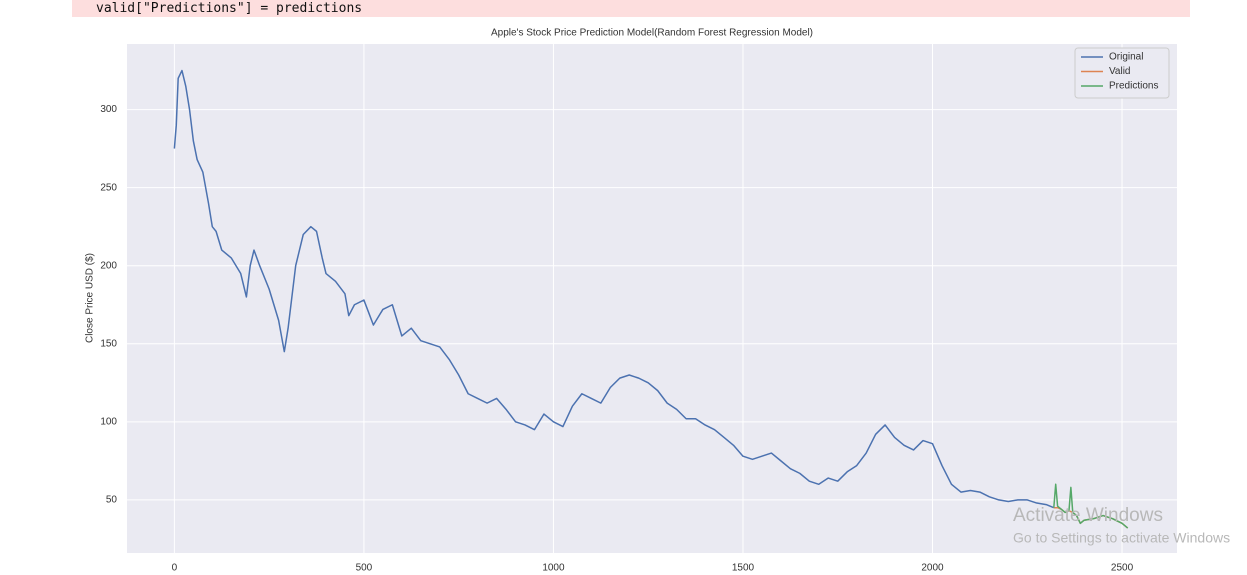  I want to click on x-tick-label: 0, so click(175, 568).